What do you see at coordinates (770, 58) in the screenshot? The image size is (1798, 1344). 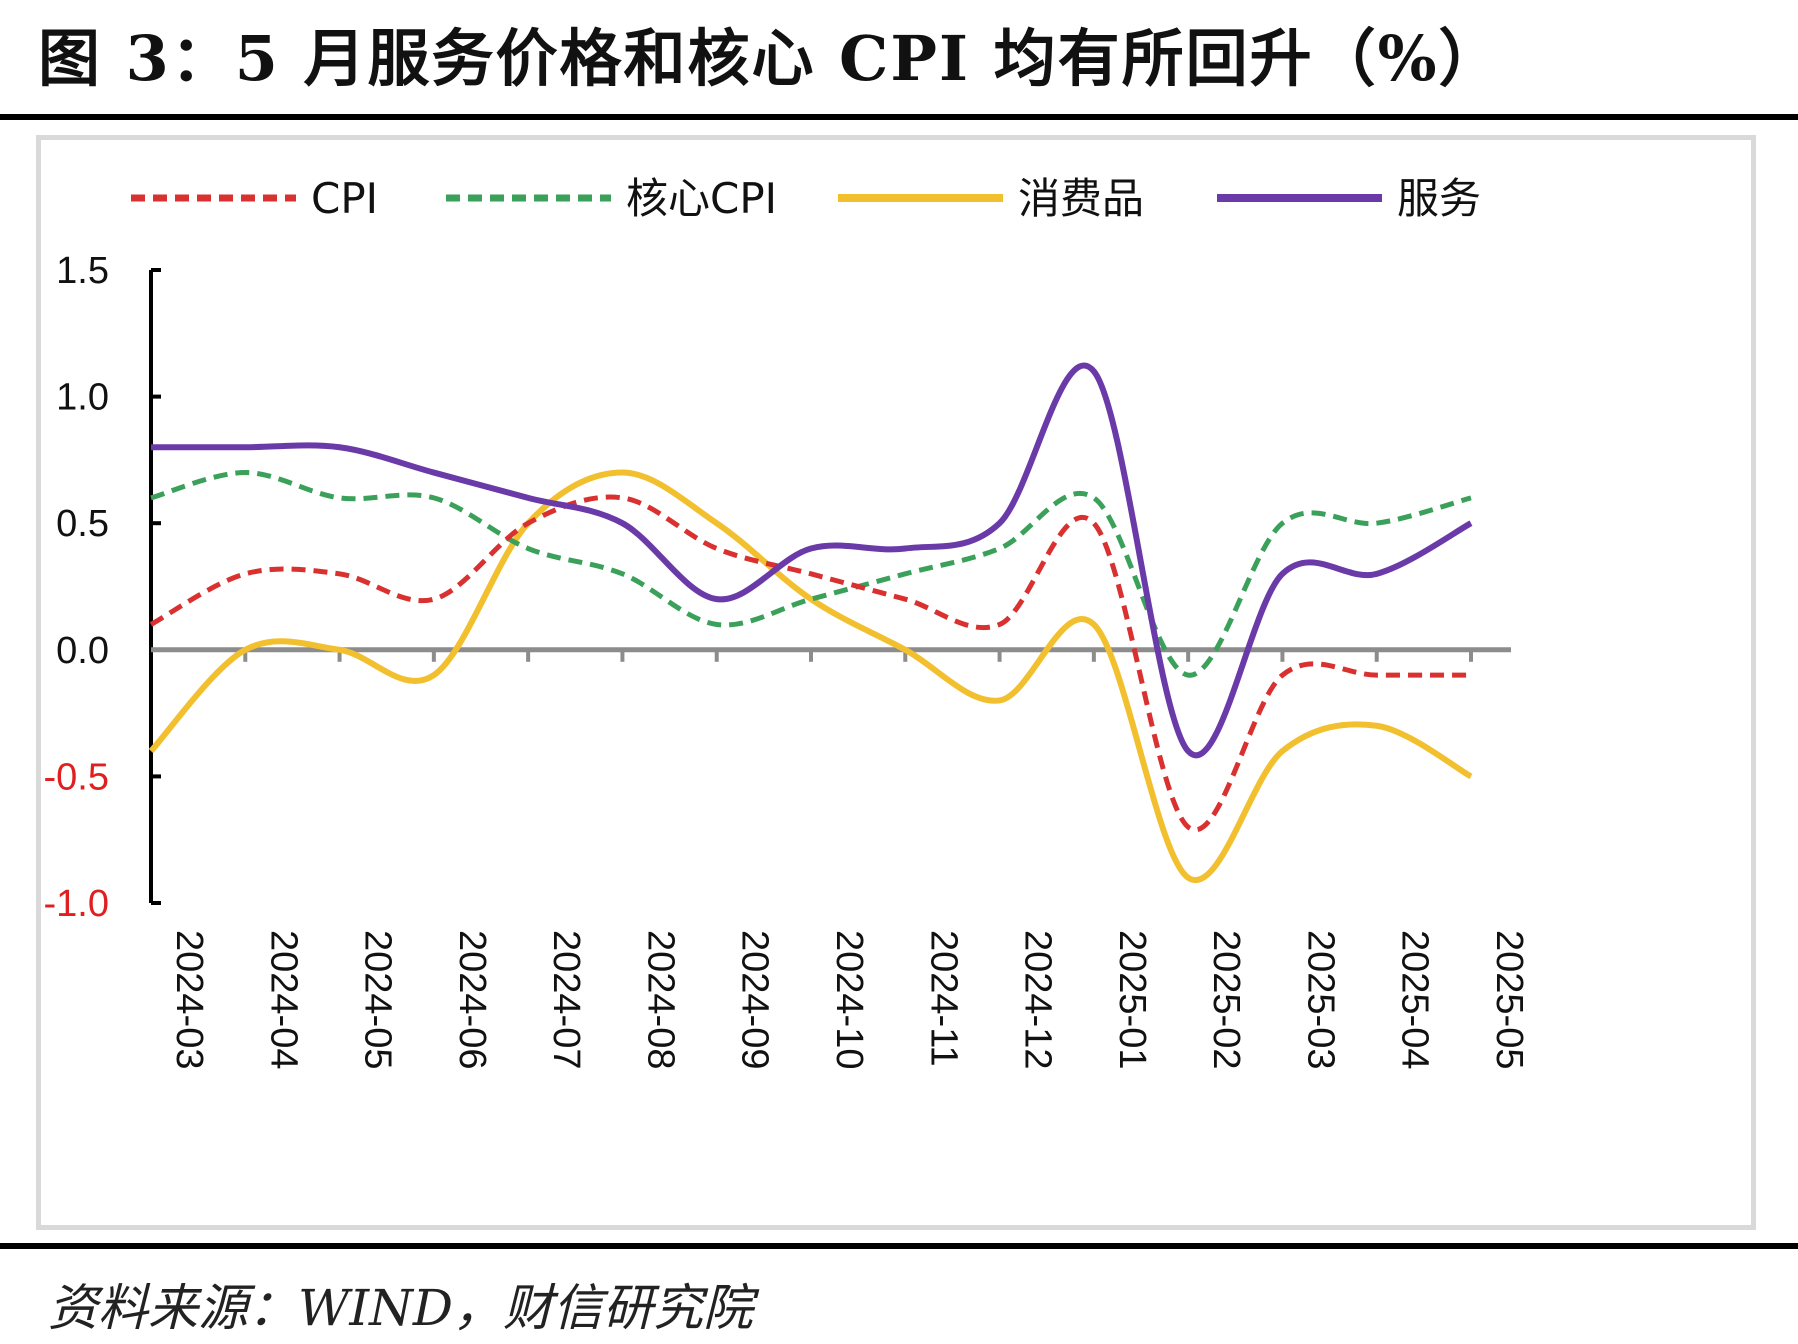 I see `figure-title: 图 3：5 月服务价格和核心 CPI 均有所回升（%）` at bounding box center [770, 58].